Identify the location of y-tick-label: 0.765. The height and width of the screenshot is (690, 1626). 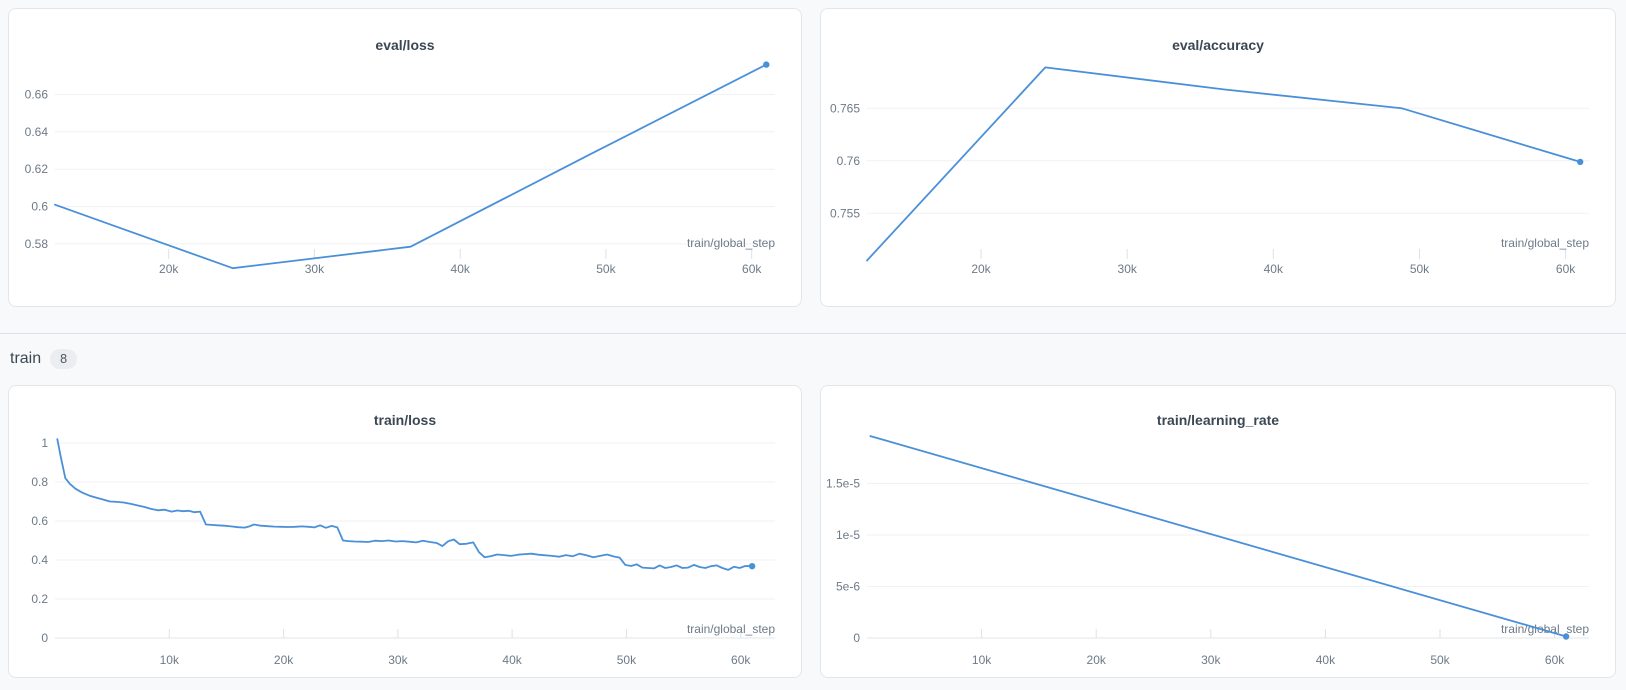
(845, 108).